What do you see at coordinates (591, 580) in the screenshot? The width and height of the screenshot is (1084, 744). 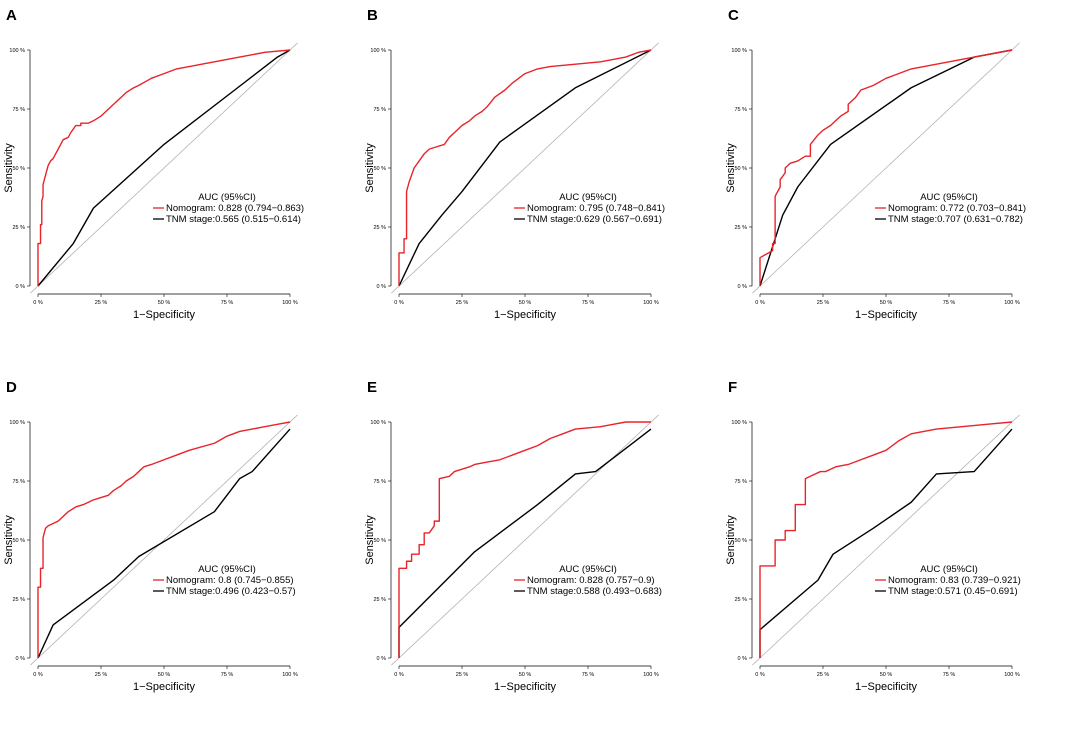 I see `legend-entry: Nomogram: 0.828 (0.757−0.9)` at bounding box center [591, 580].